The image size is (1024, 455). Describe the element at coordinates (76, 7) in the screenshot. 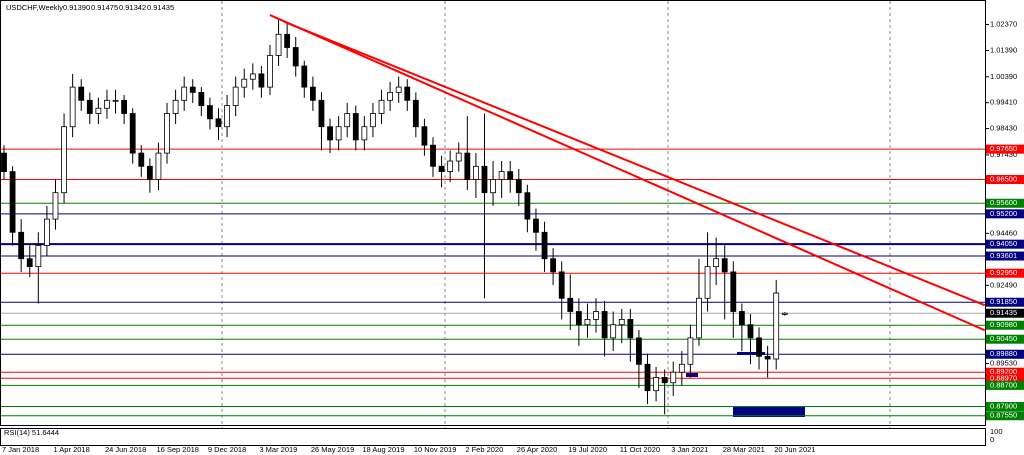

I see `header-value: 0.91390` at that location.